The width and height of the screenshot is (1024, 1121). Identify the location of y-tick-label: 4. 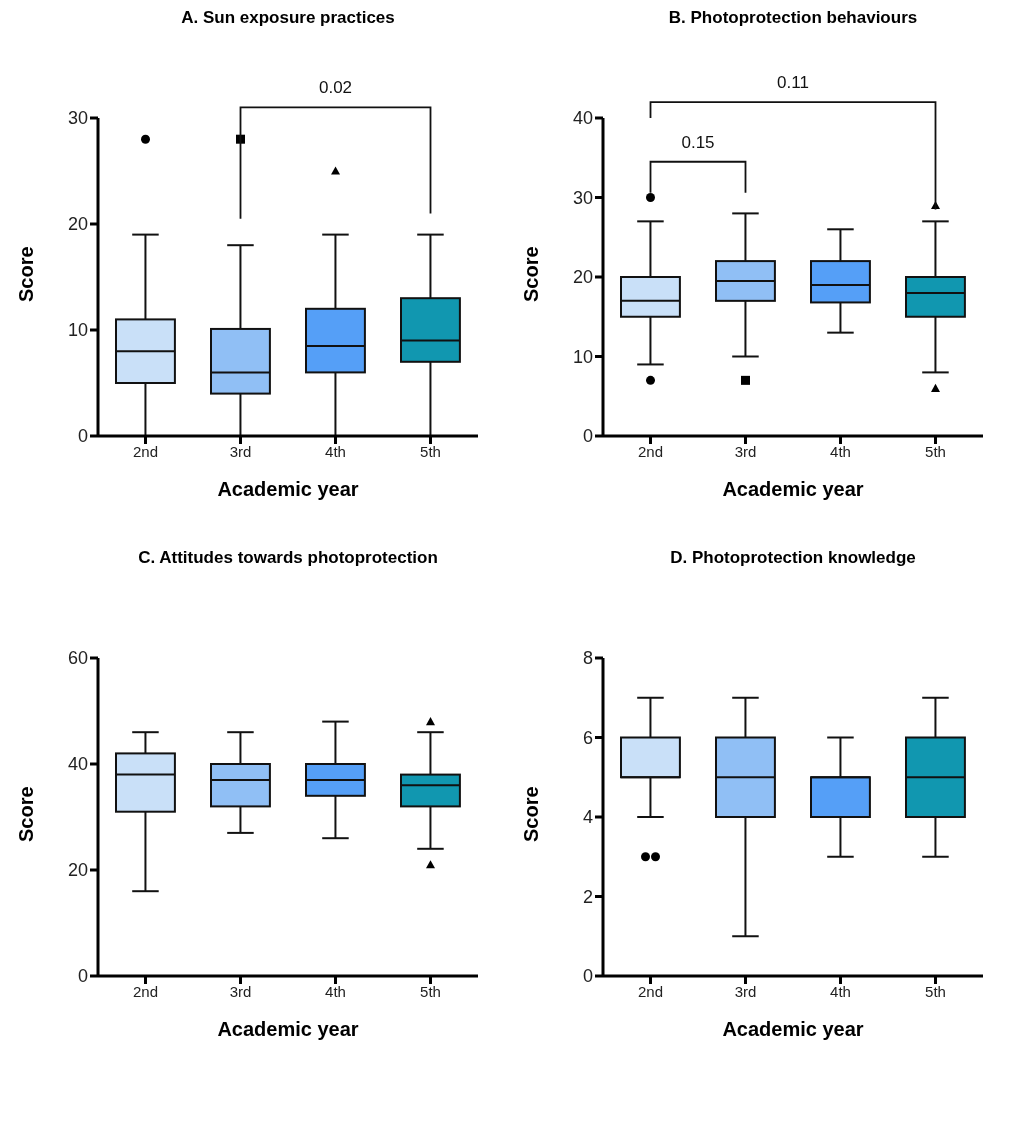
(587, 817).